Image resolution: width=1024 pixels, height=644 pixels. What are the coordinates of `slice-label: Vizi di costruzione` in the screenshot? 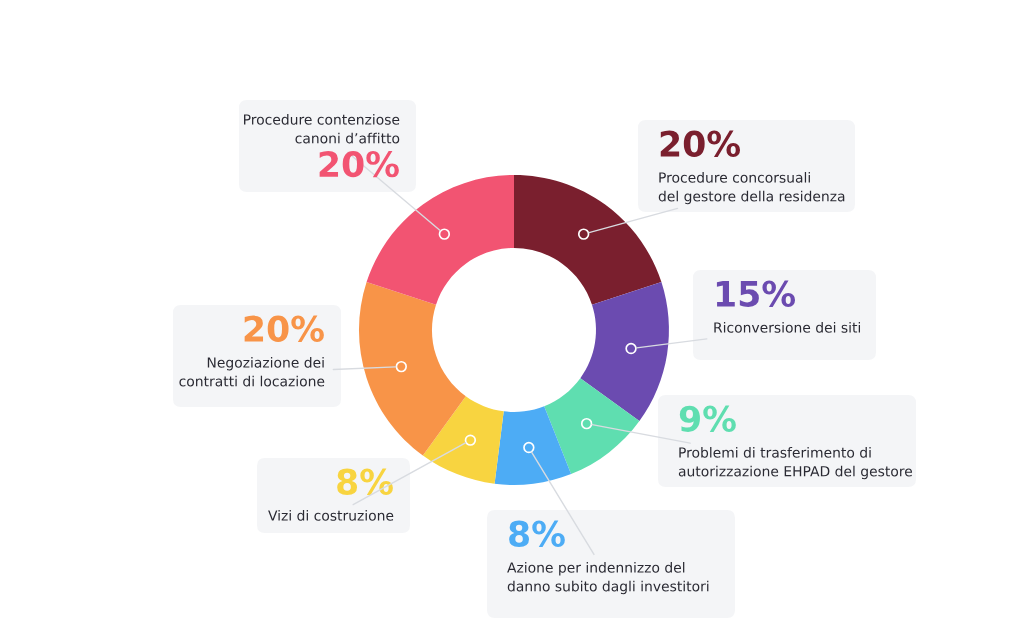 It's located at (331, 515).